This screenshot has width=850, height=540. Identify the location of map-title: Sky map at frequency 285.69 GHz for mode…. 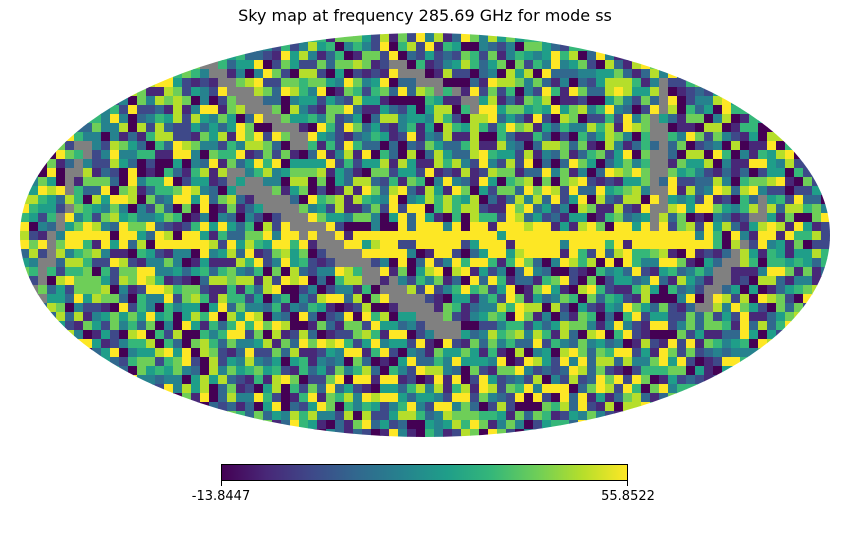
(425, 15).